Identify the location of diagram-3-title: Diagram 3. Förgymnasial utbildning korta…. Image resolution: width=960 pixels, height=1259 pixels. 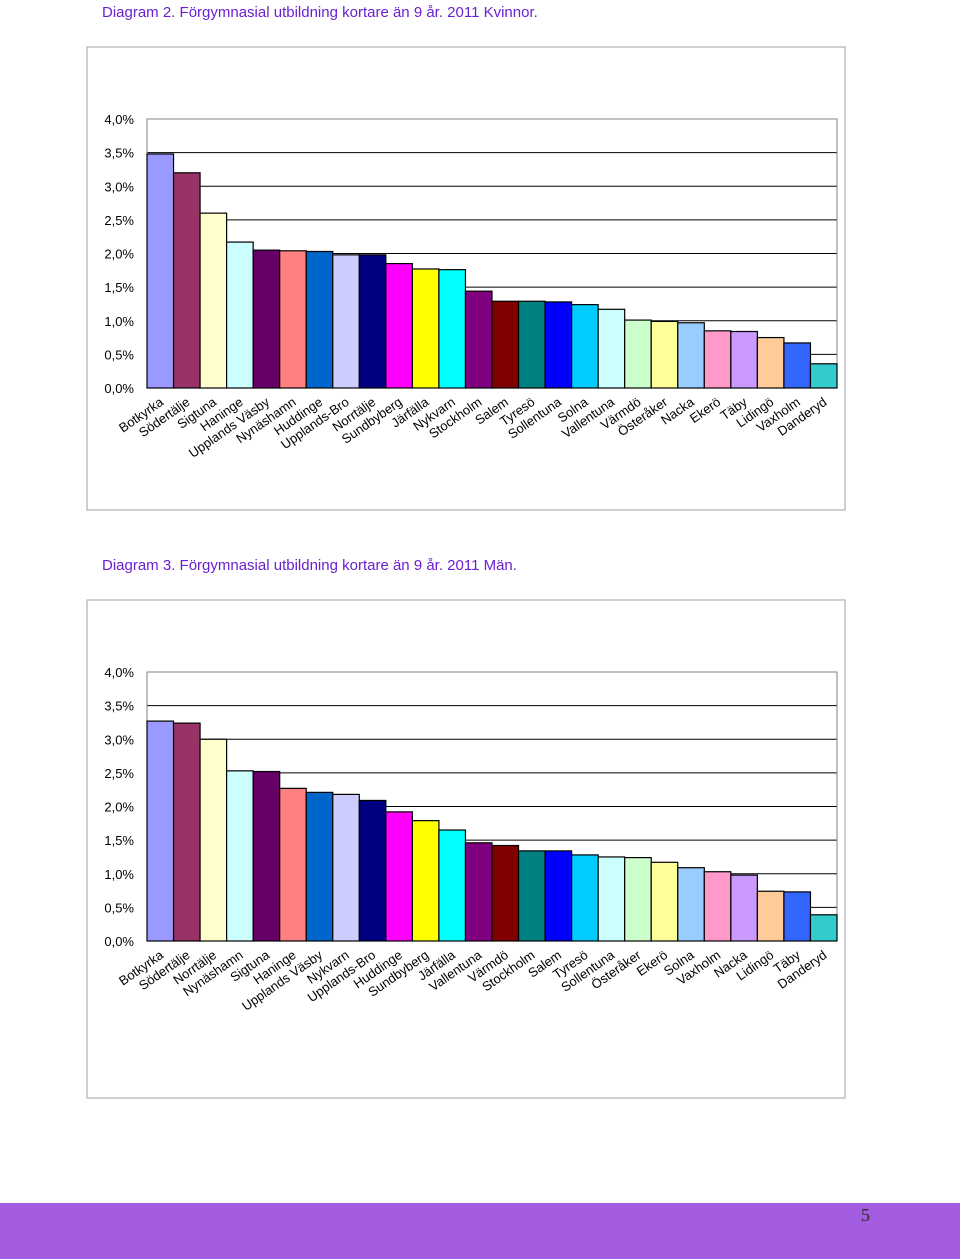
(309, 565).